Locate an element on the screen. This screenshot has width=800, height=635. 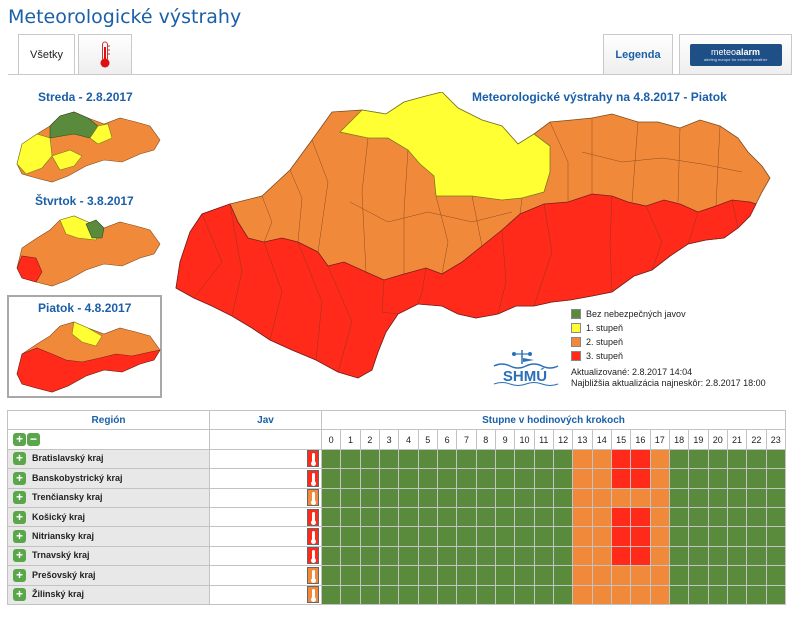
mini-map-friday is located at coordinates (87, 354).